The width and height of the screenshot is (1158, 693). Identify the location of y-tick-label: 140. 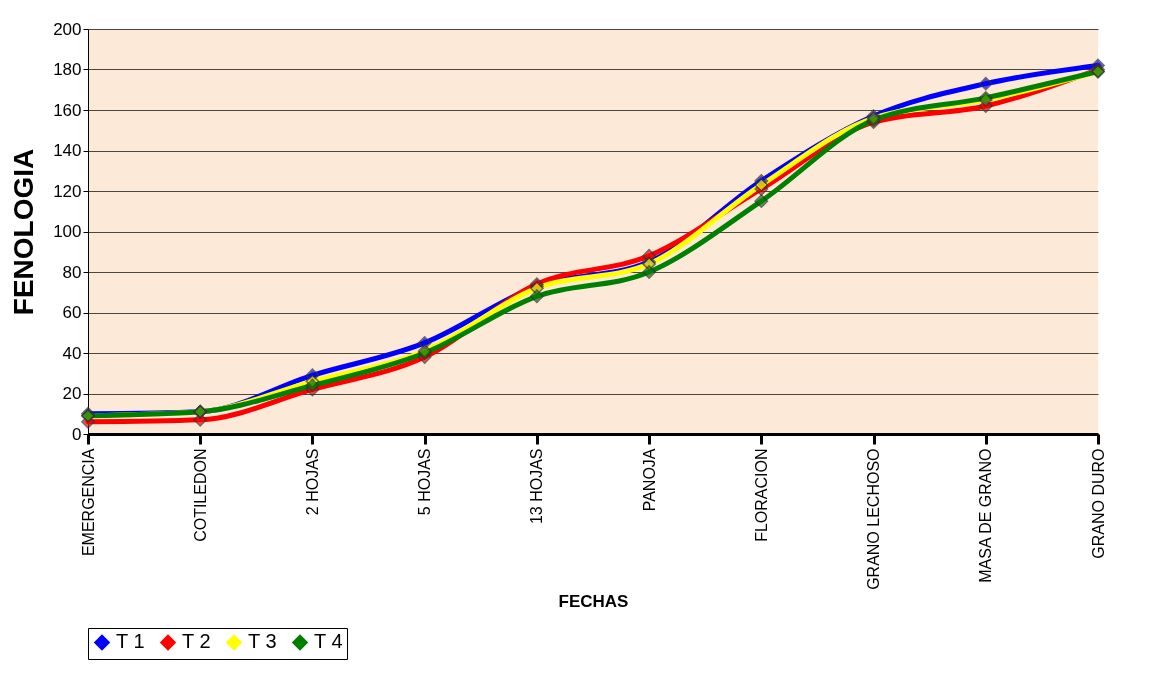
(67, 150).